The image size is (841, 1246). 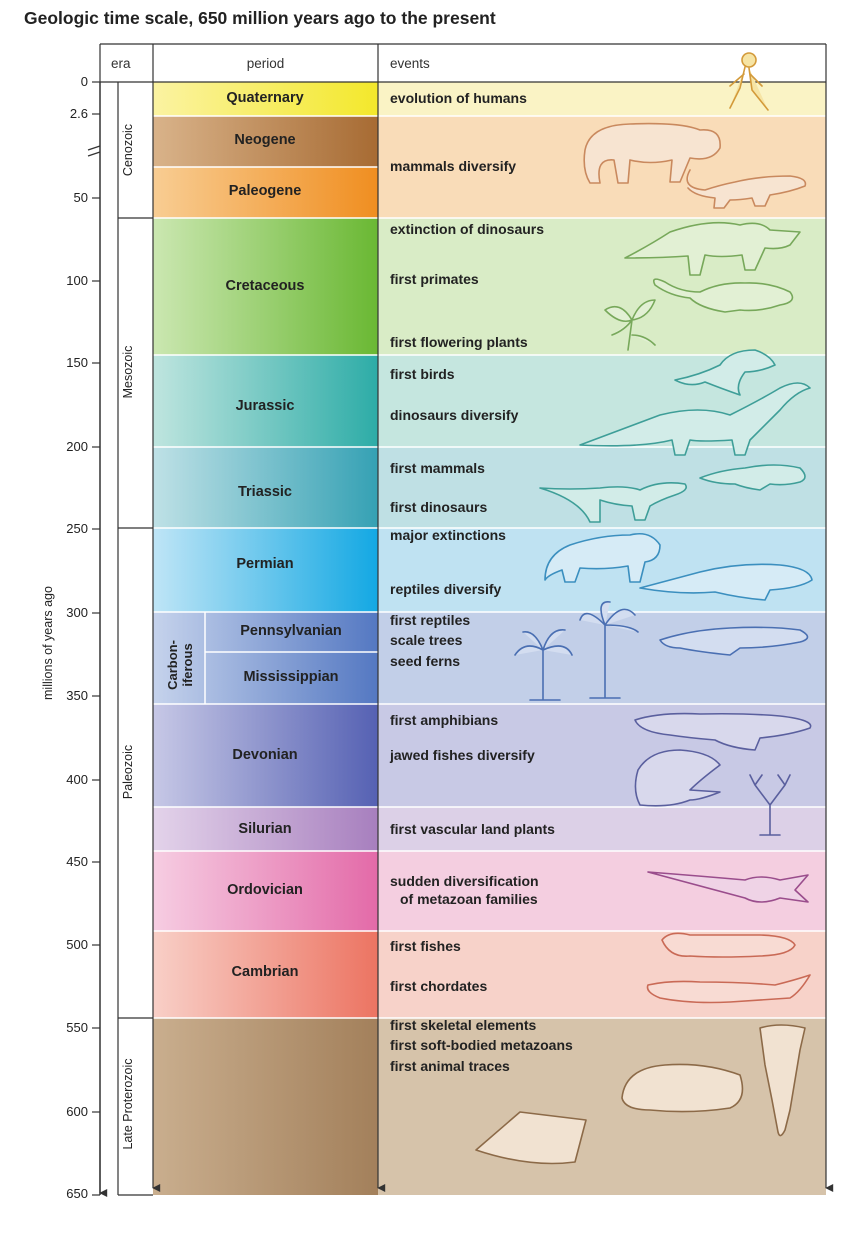 I want to click on tick-label: 300, so click(x=77, y=612).